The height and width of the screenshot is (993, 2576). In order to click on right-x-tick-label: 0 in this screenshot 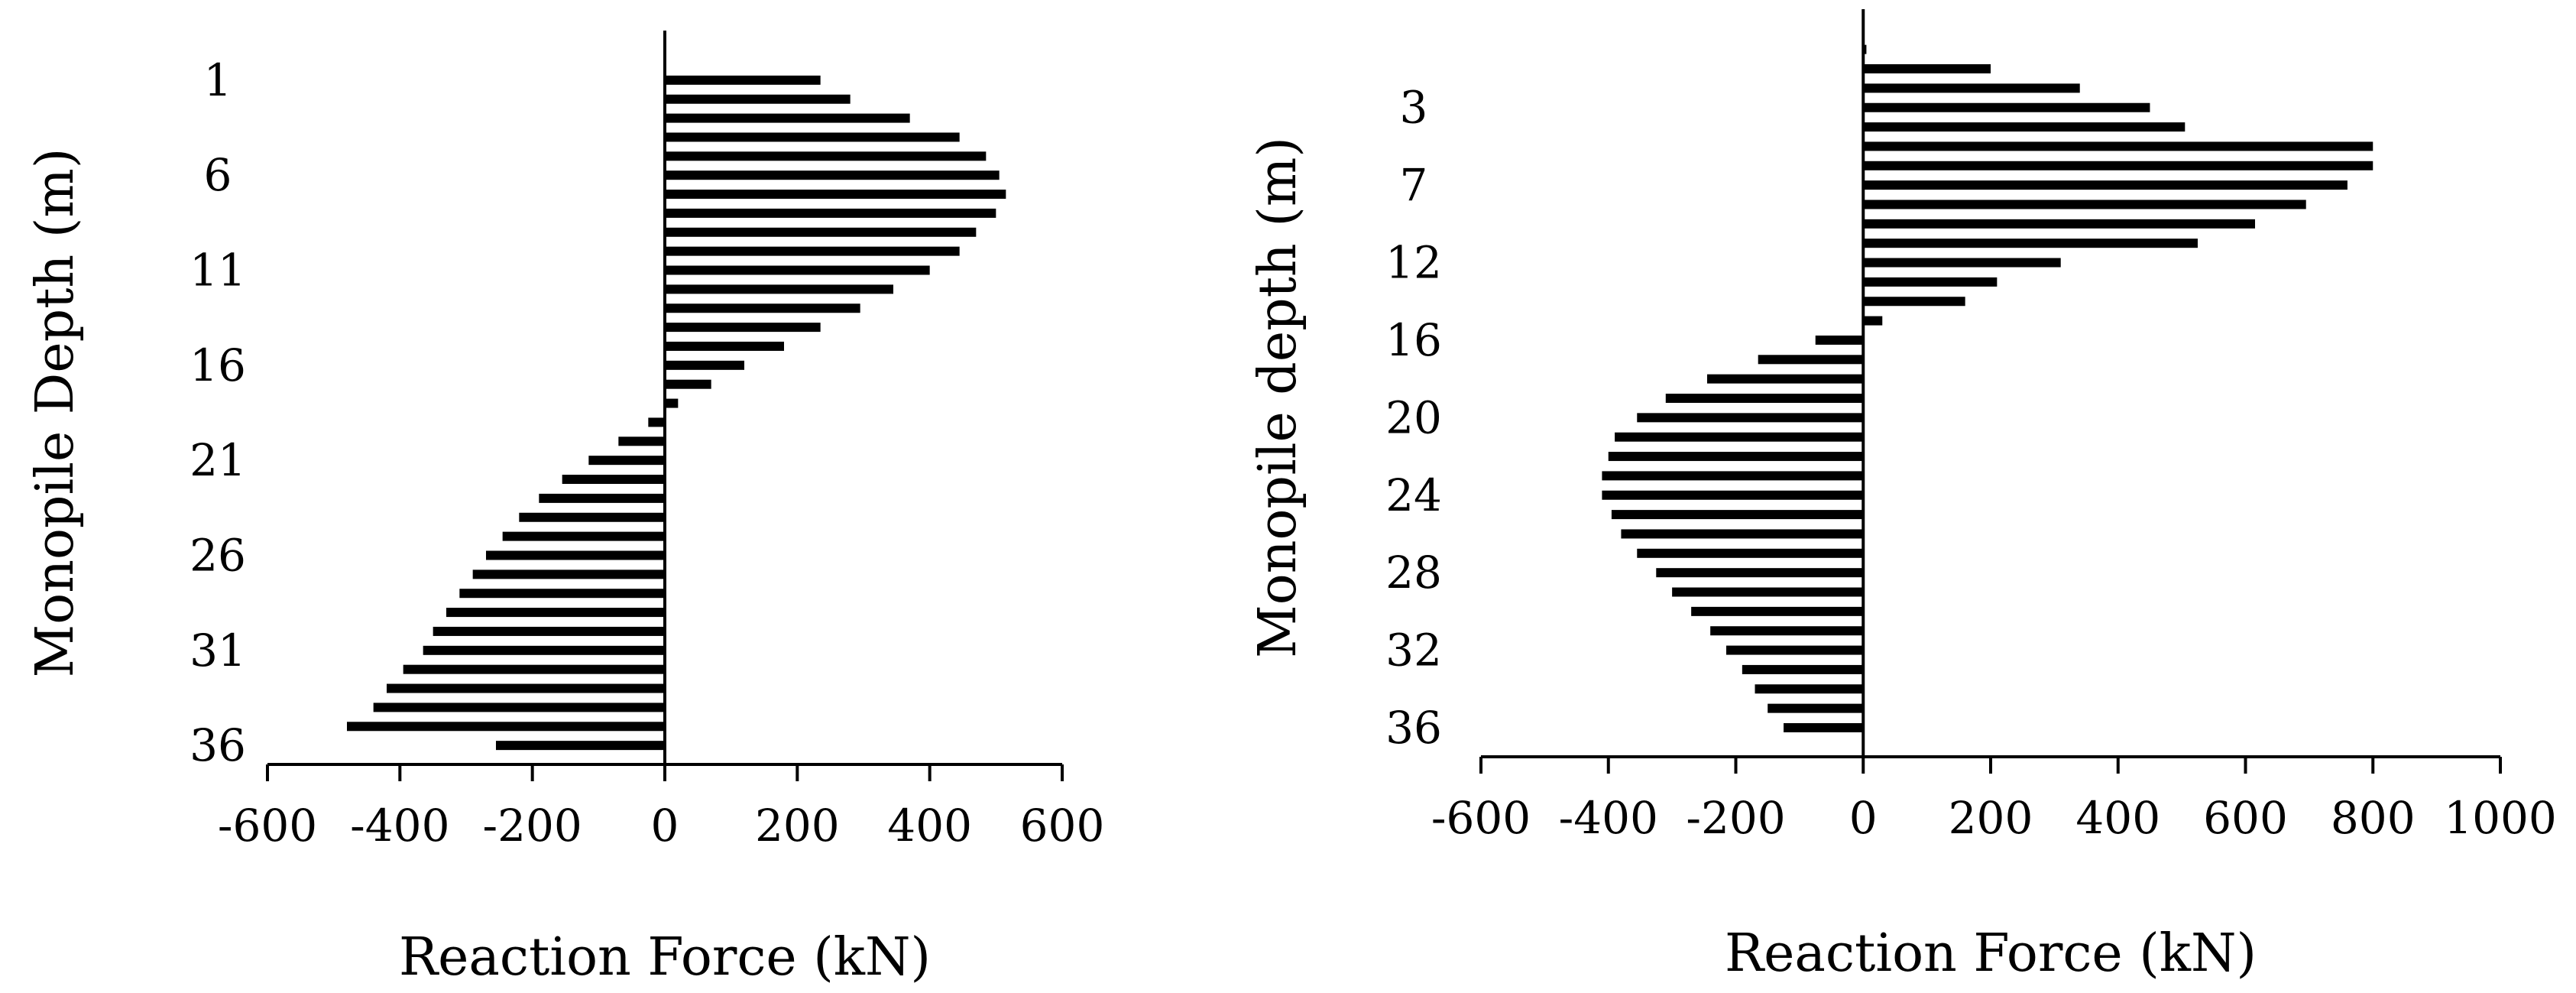, I will do `click(1863, 818)`.